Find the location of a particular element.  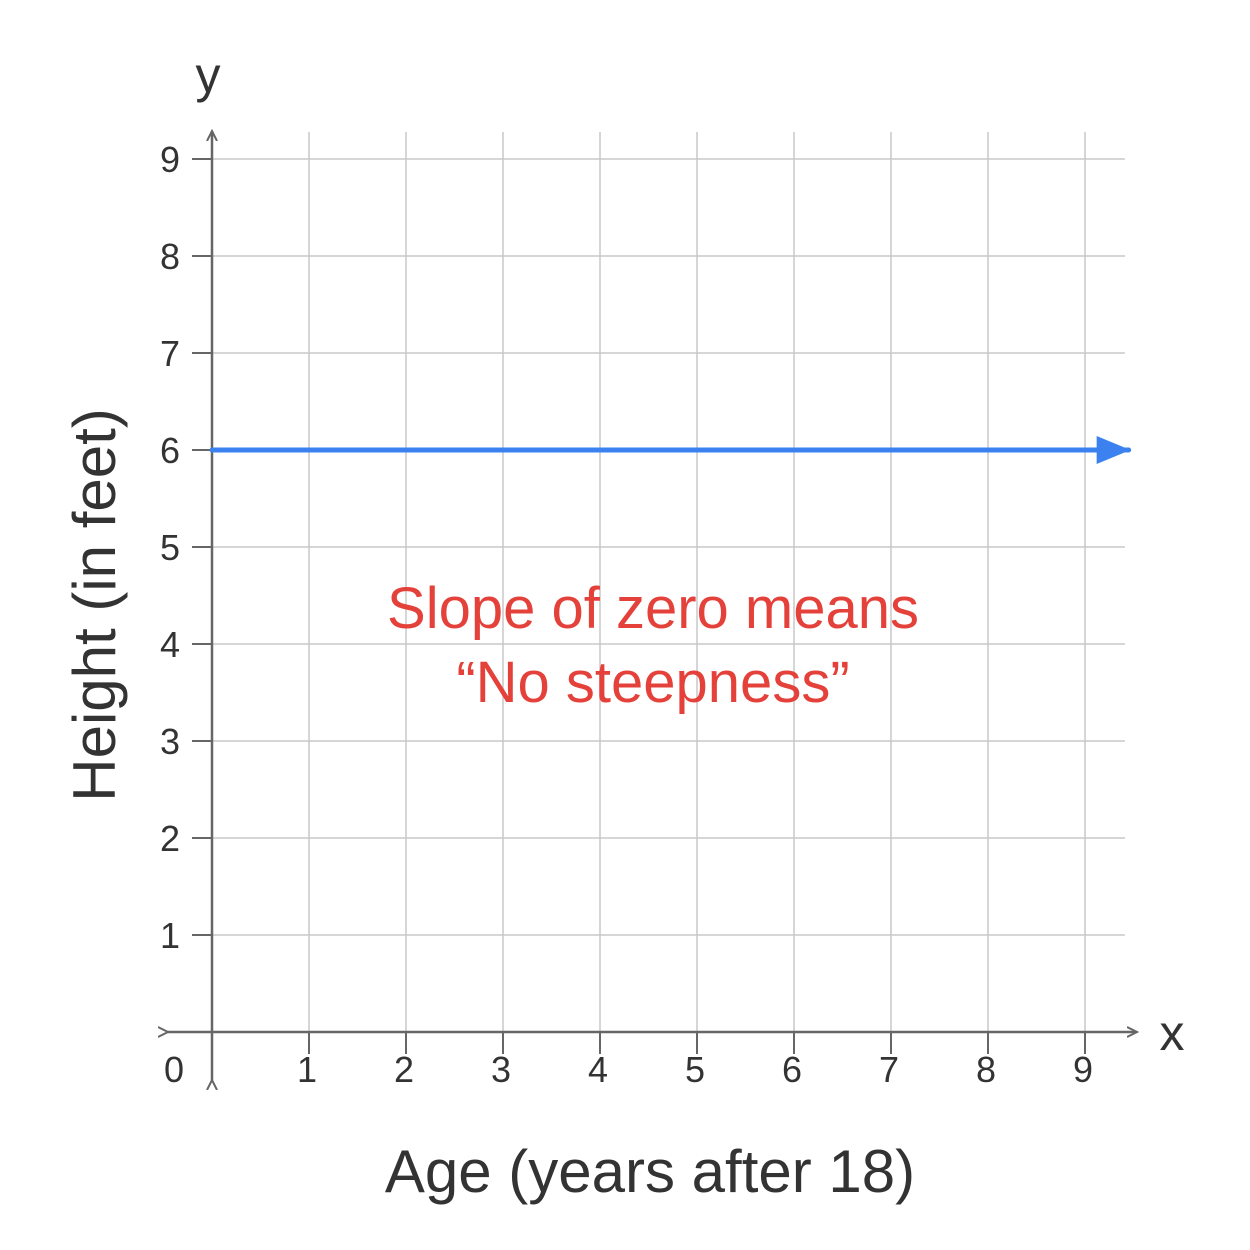

x-tick-label-3: 3 is located at coordinates (501, 1069).